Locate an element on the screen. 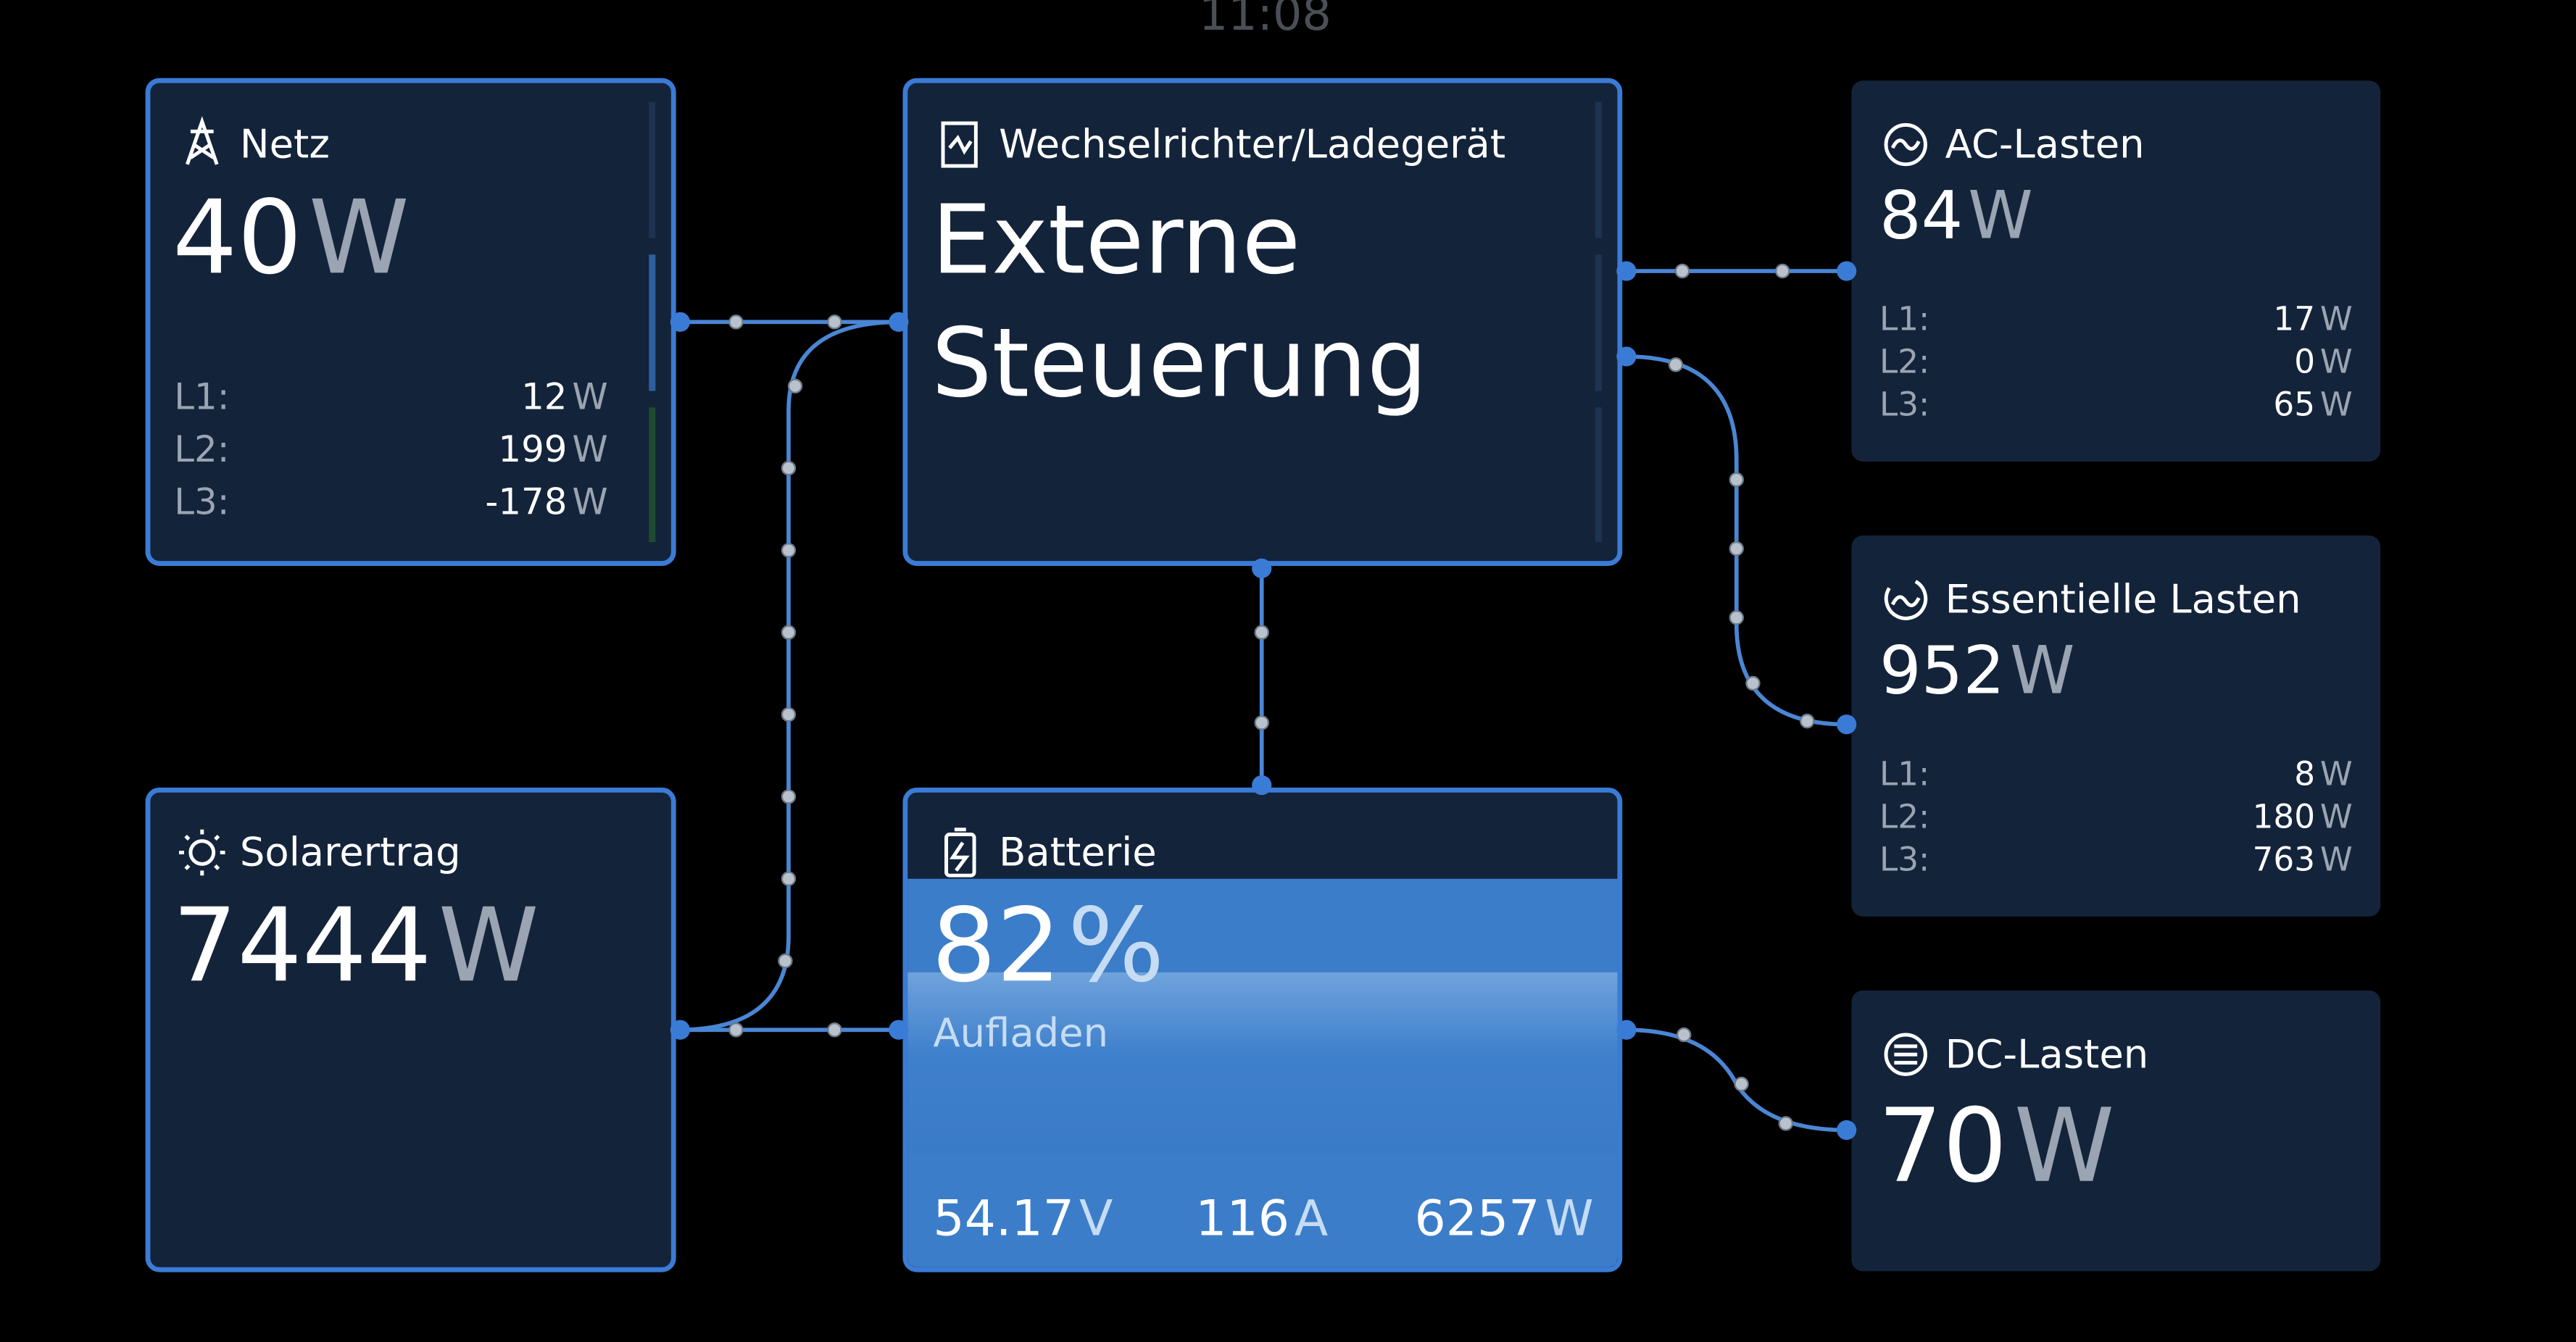 The image size is (2576, 1342). flow-solar-inverter is located at coordinates (789, 676).